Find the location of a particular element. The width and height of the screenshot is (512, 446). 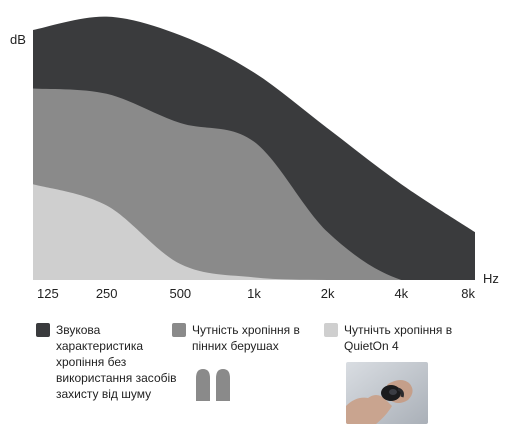

legend-swatch-quieton is located at coordinates (331, 330).